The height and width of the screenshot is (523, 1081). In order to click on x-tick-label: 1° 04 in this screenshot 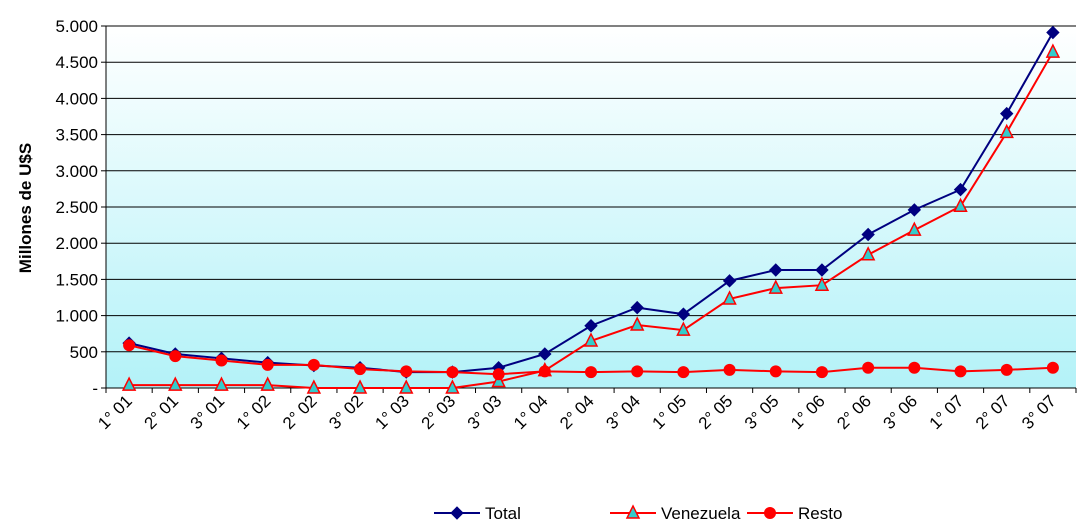, I will do `click(531, 412)`.